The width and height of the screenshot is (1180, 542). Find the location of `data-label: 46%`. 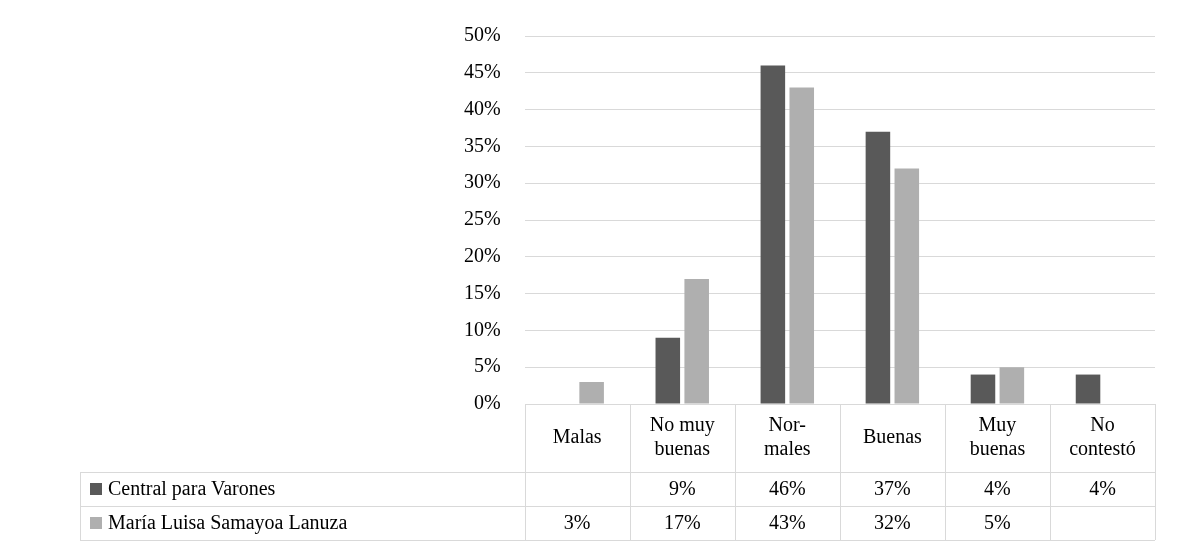

data-label: 46% is located at coordinates (787, 488).